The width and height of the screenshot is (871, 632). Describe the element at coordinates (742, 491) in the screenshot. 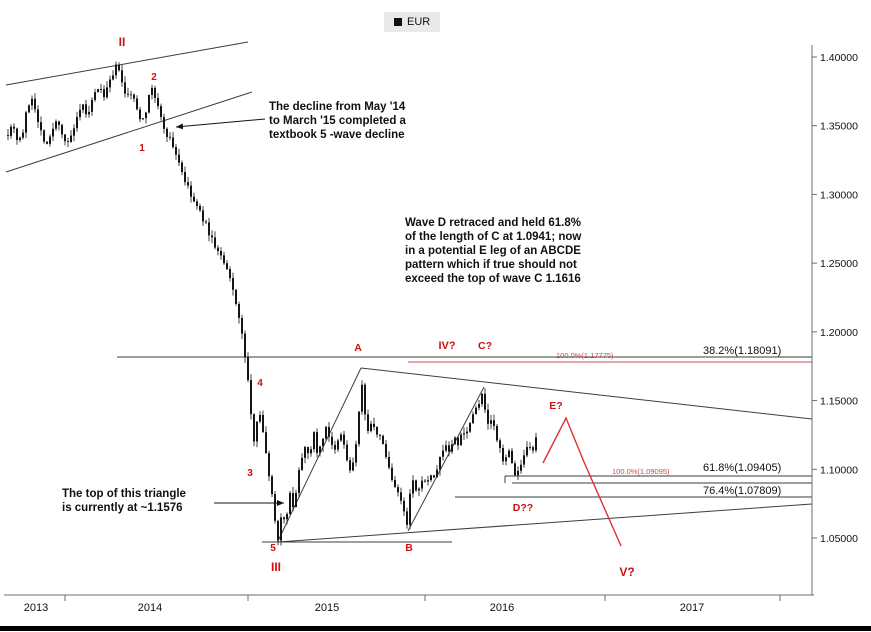

I see `fib-label: 76.4%(1.07809)` at that location.